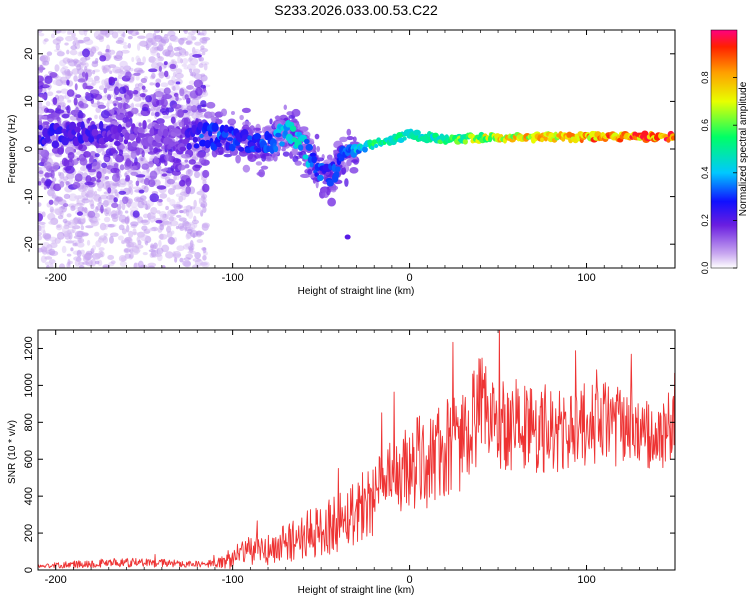  Describe the element at coordinates (705, 77) in the screenshot. I see `colorbar-tick-label: 0.8` at that location.